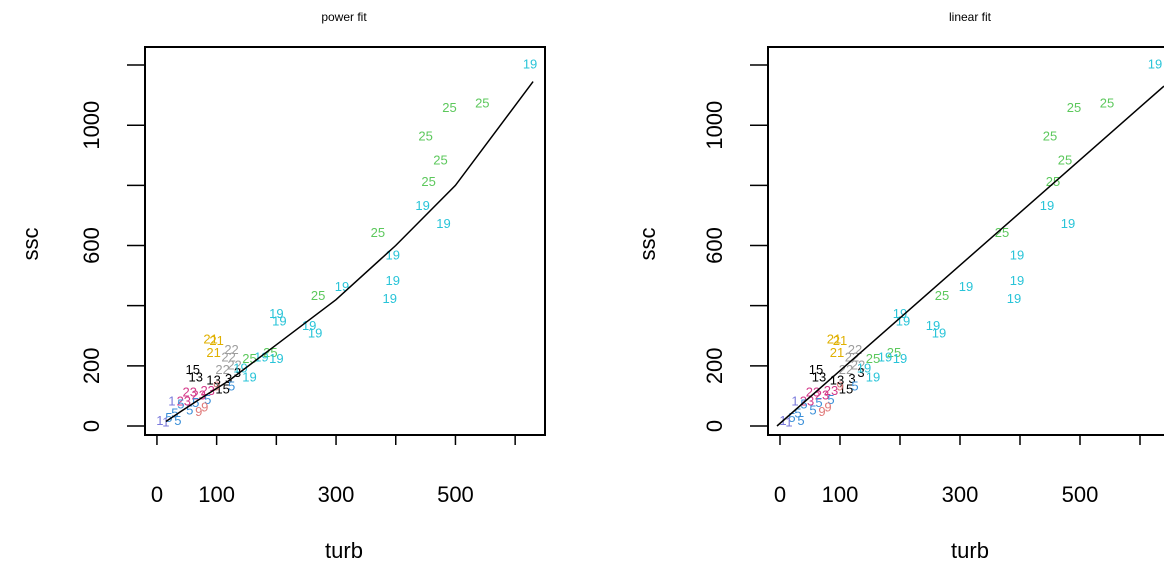 The height and width of the screenshot is (573, 1164). I want to click on x-tick-label: 300, so click(336, 494).